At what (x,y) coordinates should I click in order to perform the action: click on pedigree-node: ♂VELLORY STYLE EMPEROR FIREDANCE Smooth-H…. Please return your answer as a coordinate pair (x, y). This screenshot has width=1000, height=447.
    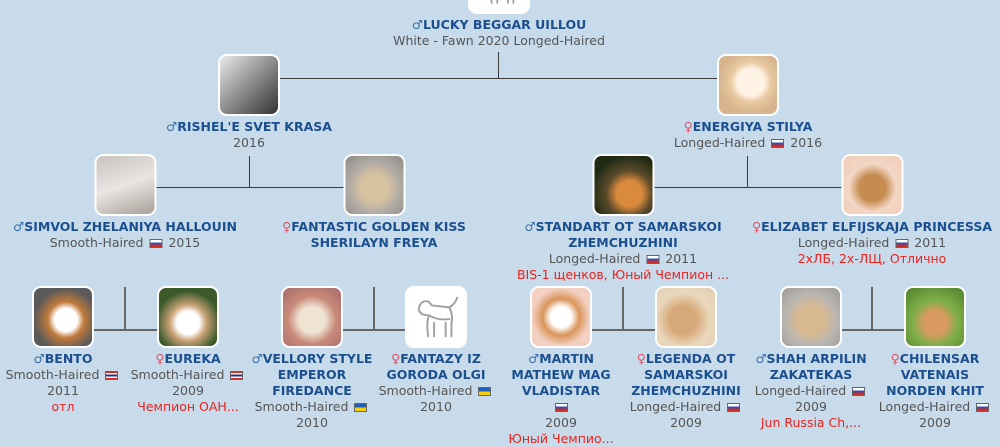
    Looking at the image, I should click on (312, 358).